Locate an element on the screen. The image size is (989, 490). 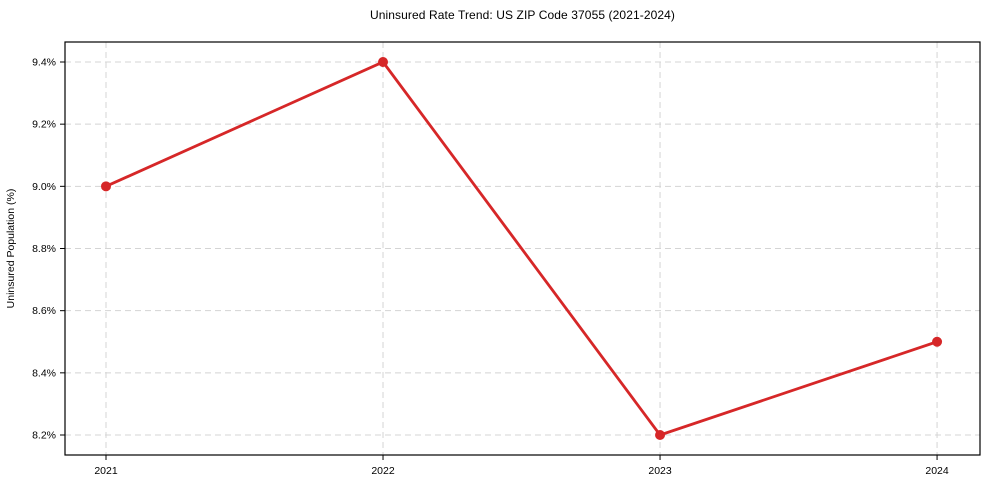
y-tick-label: 8.2% is located at coordinates (44, 436).